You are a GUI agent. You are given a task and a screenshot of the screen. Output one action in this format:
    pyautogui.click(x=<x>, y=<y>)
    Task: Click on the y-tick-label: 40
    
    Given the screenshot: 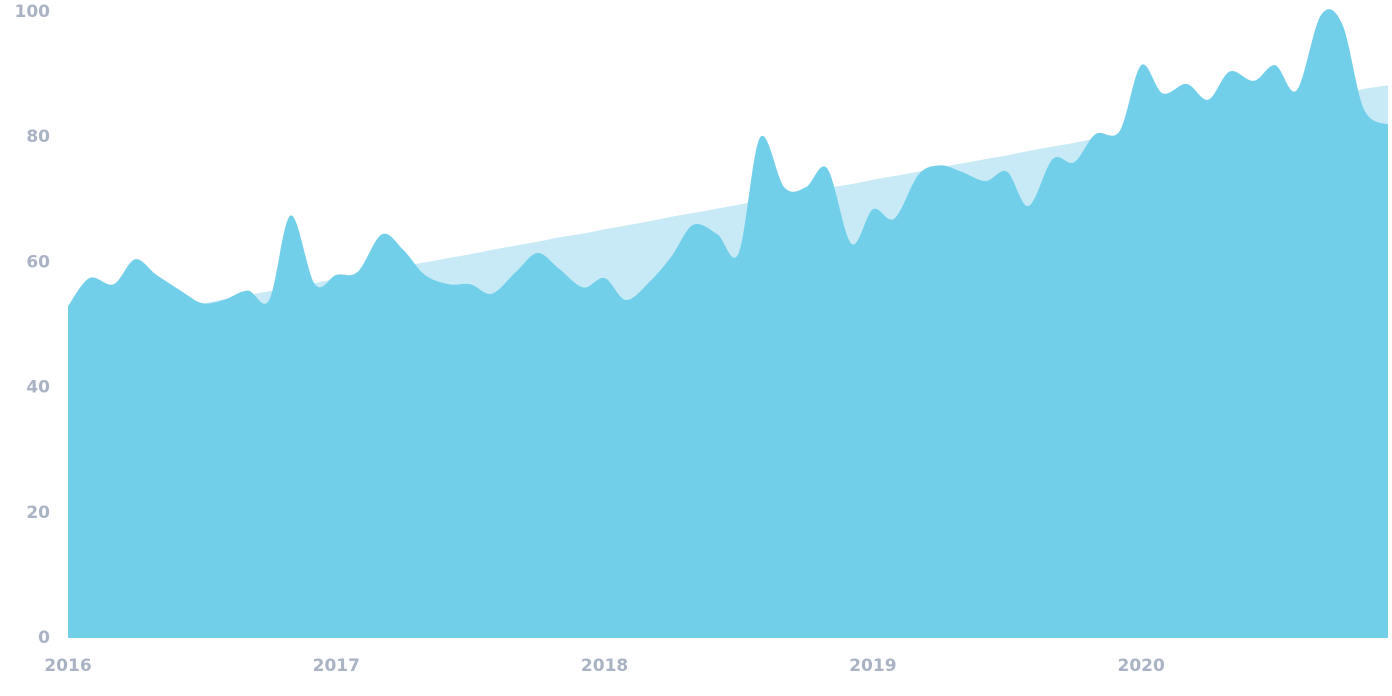 What is the action you would take?
    pyautogui.click(x=38, y=388)
    